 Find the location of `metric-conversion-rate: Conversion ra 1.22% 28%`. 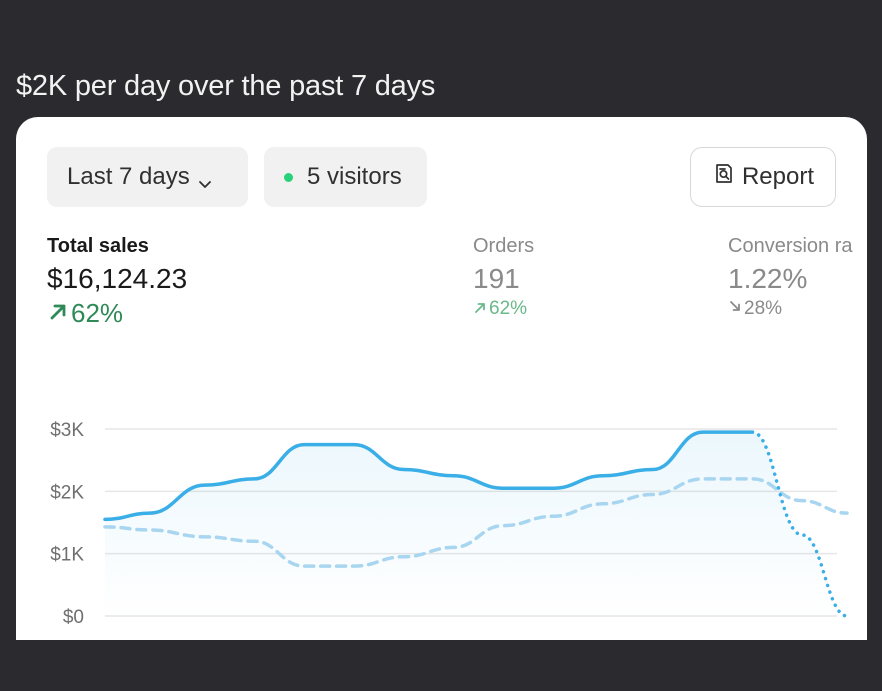

metric-conversion-rate: Conversion ra 1.22% 28% is located at coordinates (790, 277).